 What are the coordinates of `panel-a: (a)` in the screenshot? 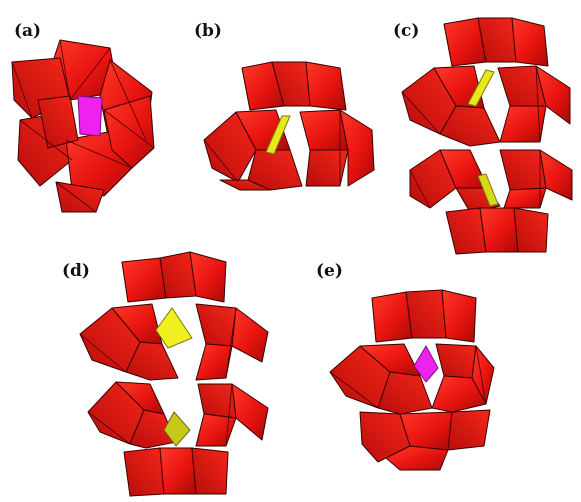 It's located at (83, 117).